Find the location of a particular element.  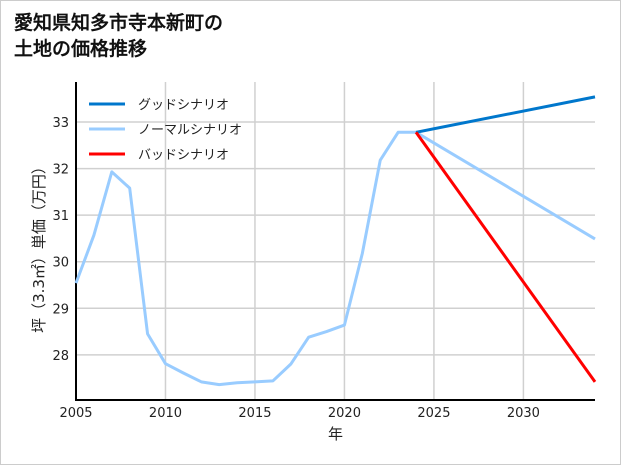

x-axis-label: 年 is located at coordinates (335, 434).